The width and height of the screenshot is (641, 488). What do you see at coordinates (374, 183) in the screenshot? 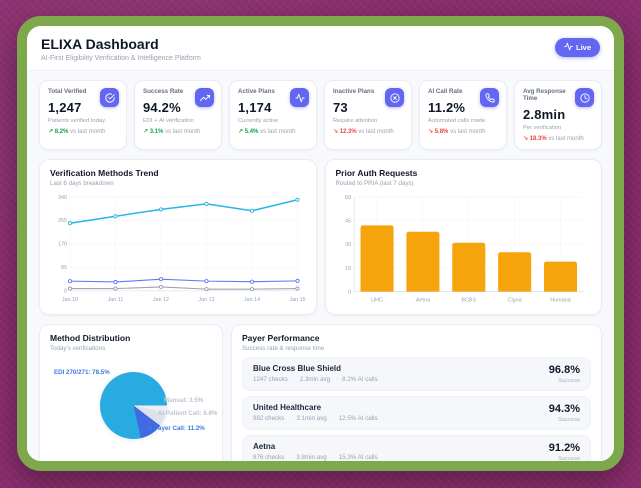
I see `panel-subtitle: Routed to PRIA (last 7 days)` at bounding box center [374, 183].